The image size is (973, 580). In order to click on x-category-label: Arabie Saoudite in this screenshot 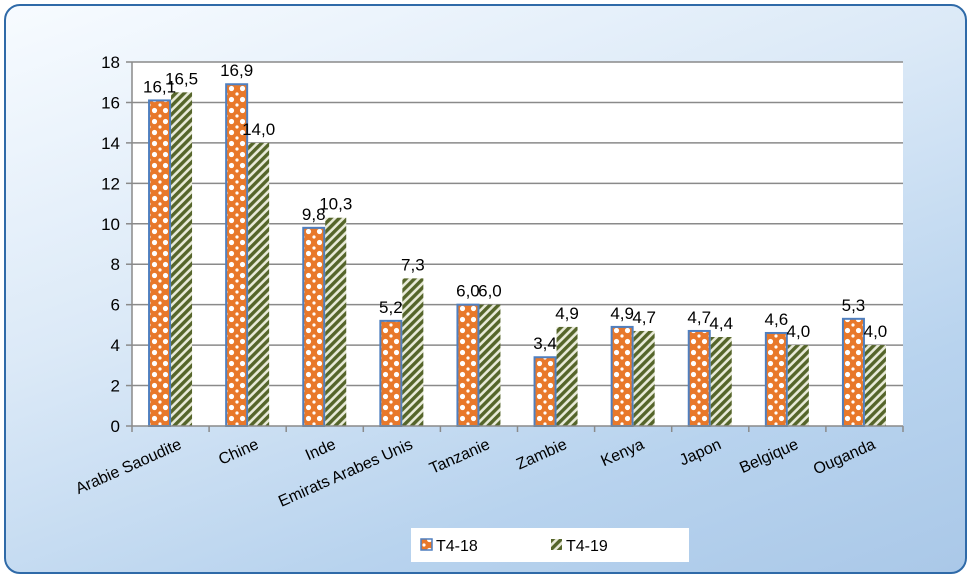, I will do `click(128, 467)`.